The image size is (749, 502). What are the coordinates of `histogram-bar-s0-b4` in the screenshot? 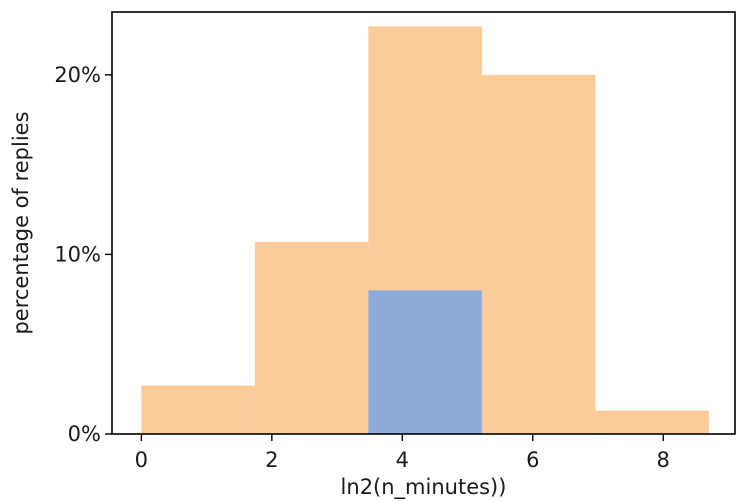 It's located at (652, 422).